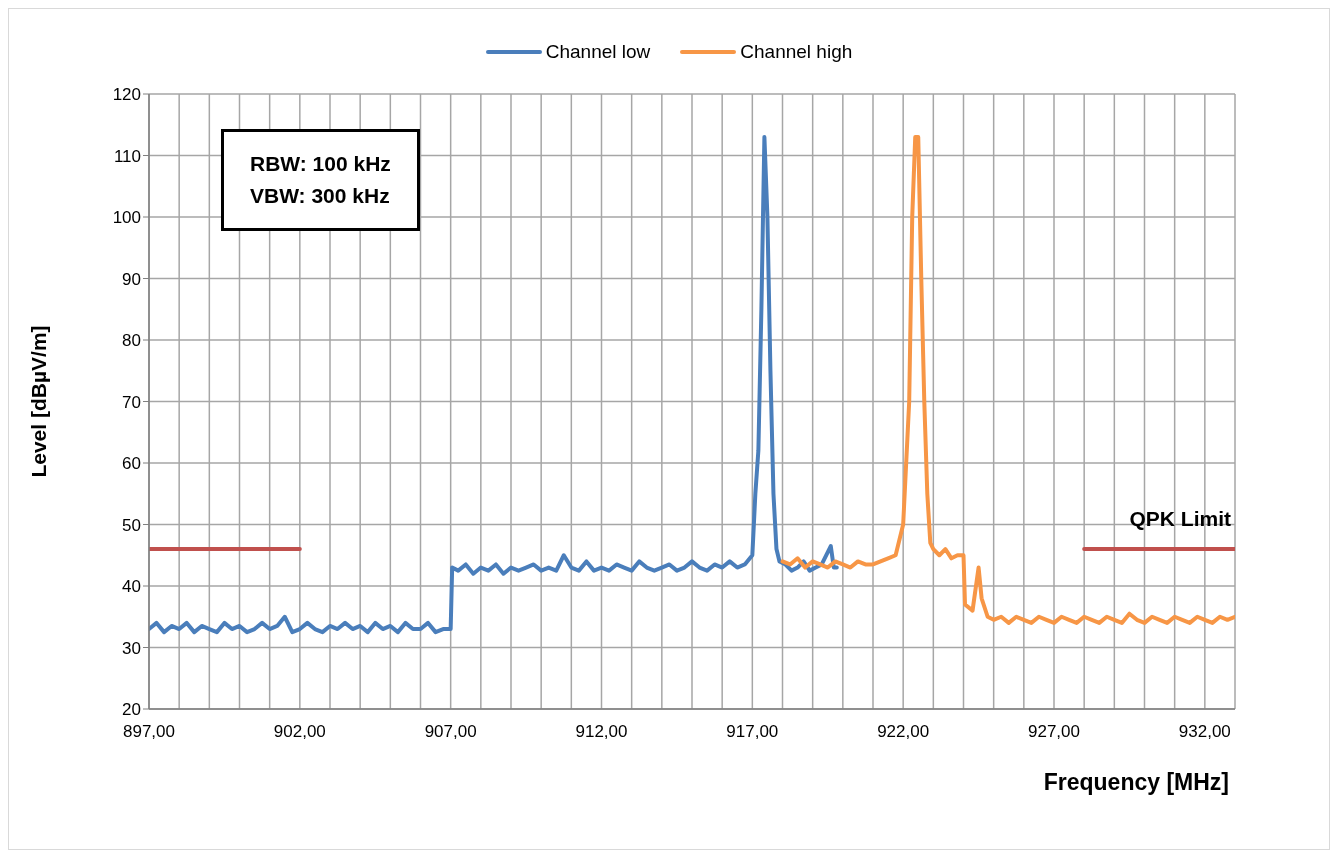 The width and height of the screenshot is (1340, 860). I want to click on y-tick-label: 70, so click(131, 402).